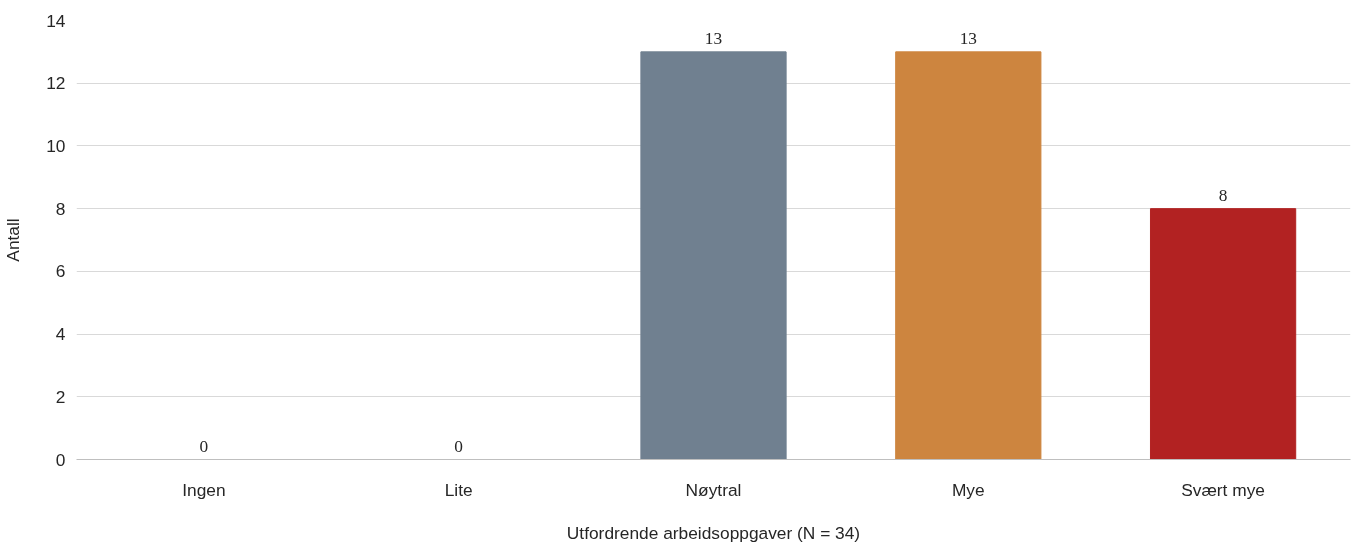  What do you see at coordinates (1223, 195) in the screenshot?
I see `data-label: 8` at bounding box center [1223, 195].